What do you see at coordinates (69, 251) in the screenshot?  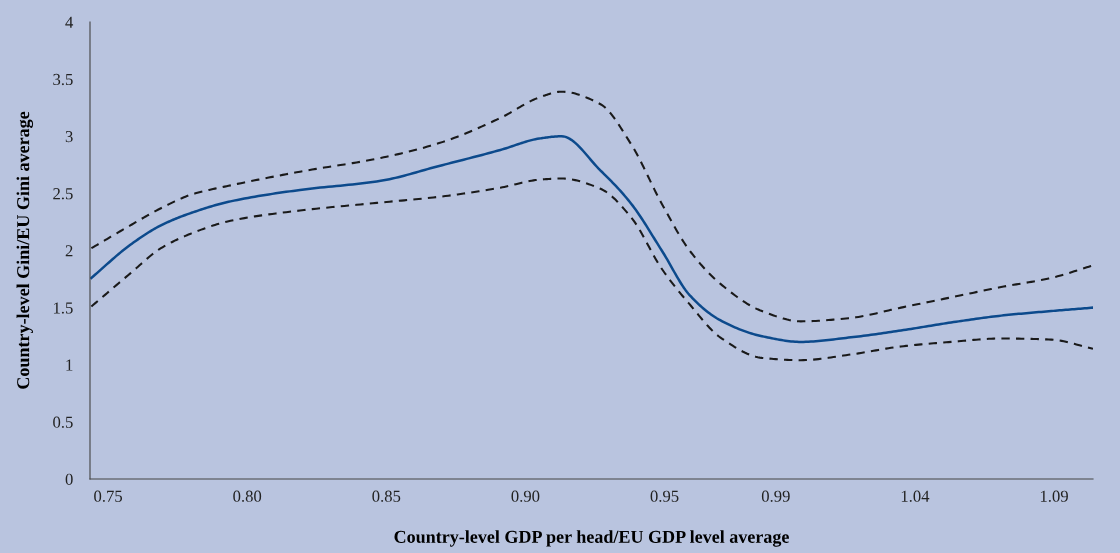 I see `y-tick-label: 2` at bounding box center [69, 251].